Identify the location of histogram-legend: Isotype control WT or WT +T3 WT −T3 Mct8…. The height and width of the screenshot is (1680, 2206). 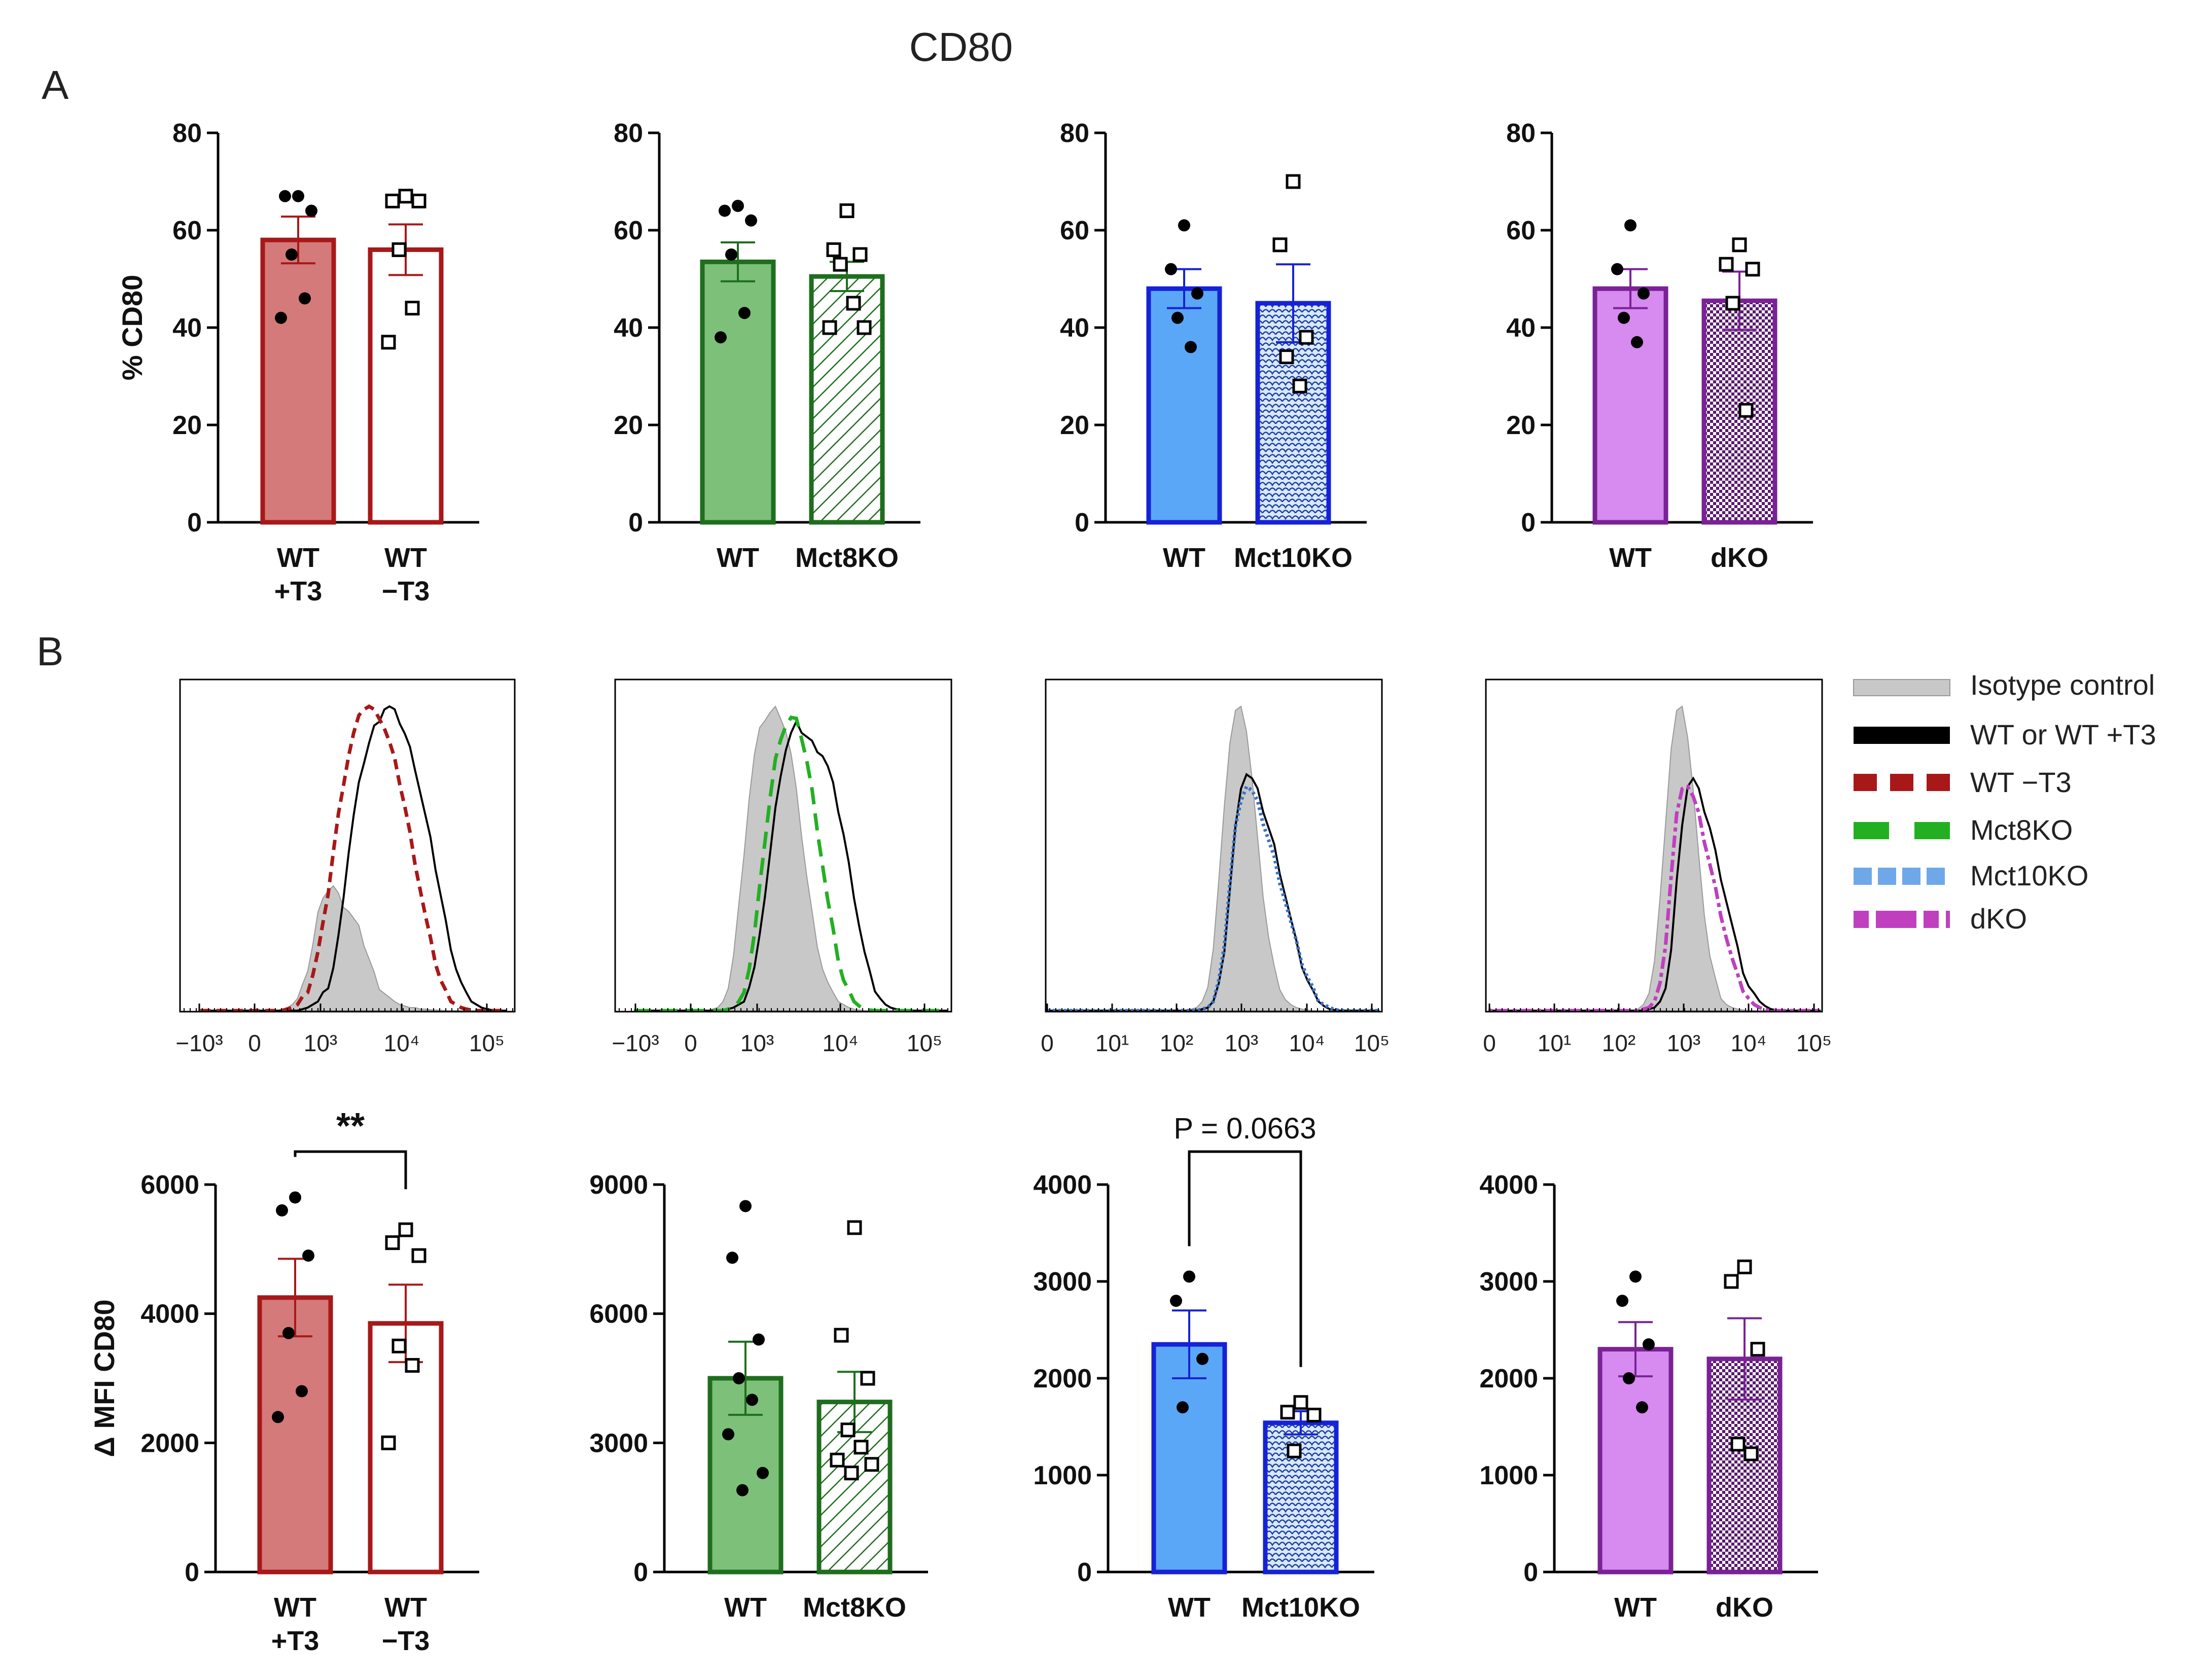
(2004, 802).